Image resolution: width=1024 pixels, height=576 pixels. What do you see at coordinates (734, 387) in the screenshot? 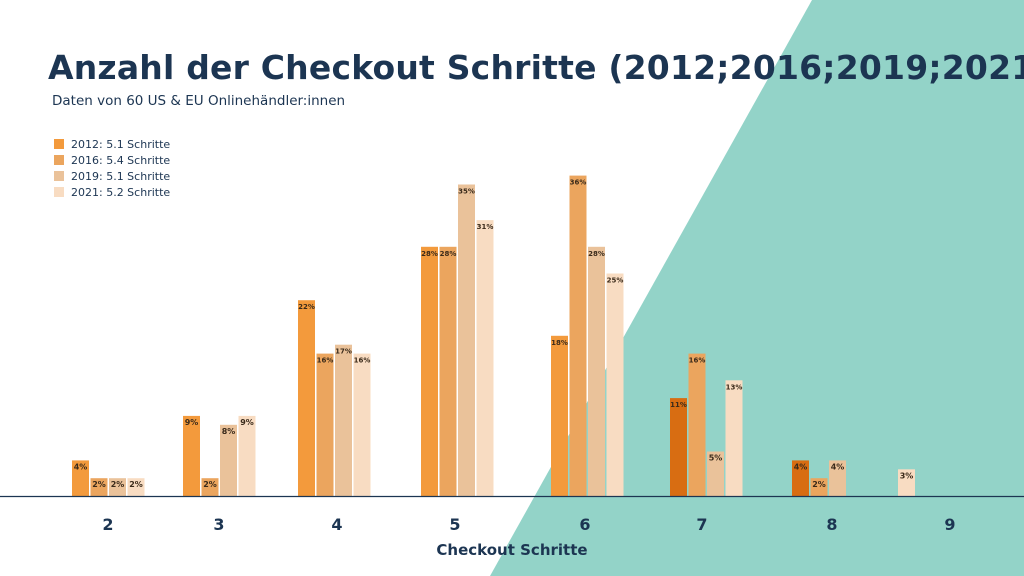
I see `data-label: 13%` at bounding box center [734, 387].